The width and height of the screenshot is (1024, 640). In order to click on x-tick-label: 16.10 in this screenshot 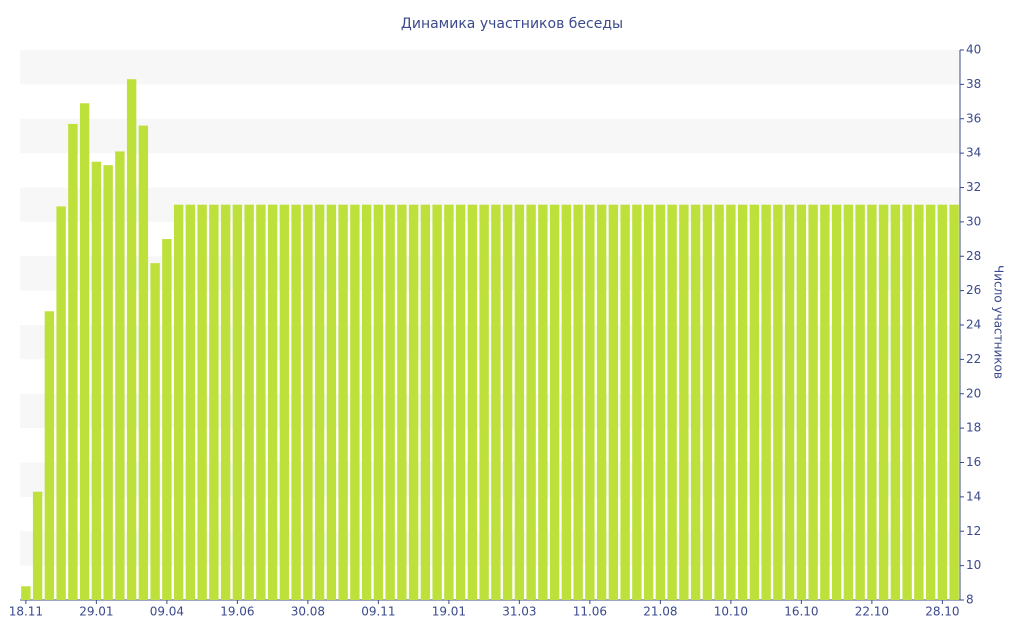, I will do `click(801, 612)`.